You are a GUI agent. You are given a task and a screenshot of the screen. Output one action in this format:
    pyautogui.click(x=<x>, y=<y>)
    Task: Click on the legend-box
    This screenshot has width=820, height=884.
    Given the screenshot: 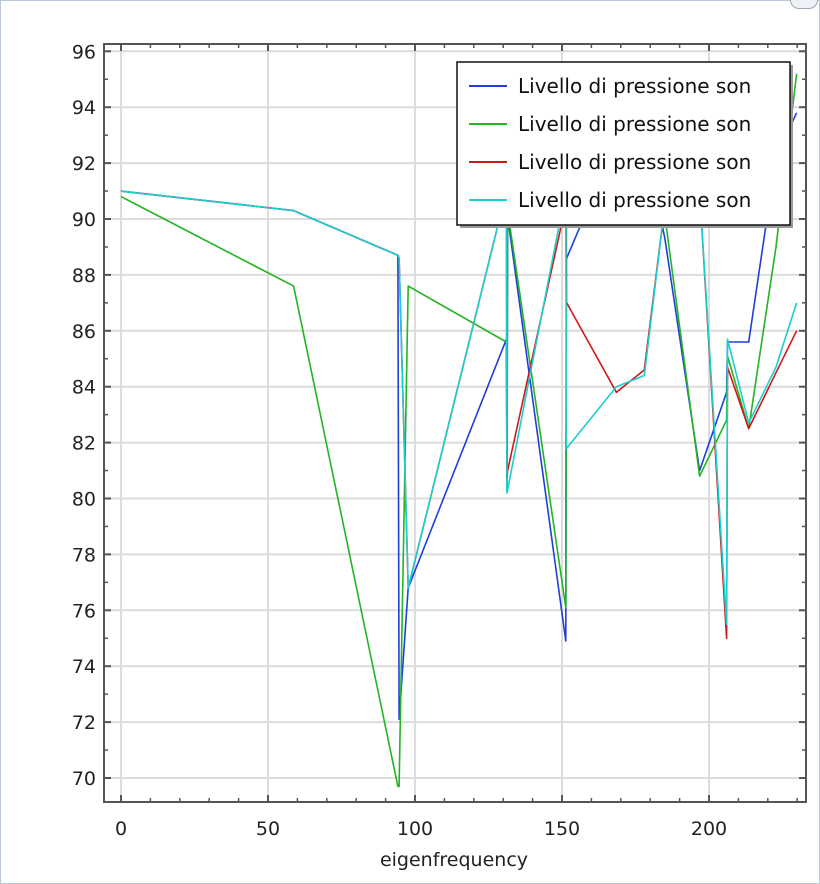 What is the action you would take?
    pyautogui.click(x=623, y=143)
    